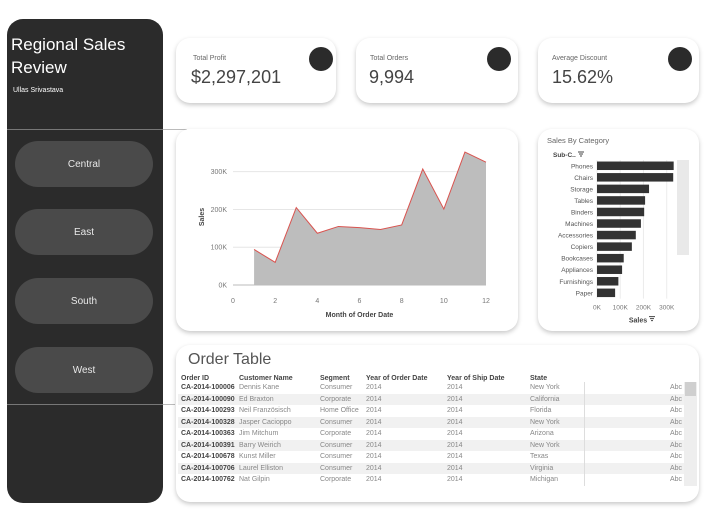  I want to click on column-header-year-of-ship-date: Year of Ship Date, so click(476, 378).